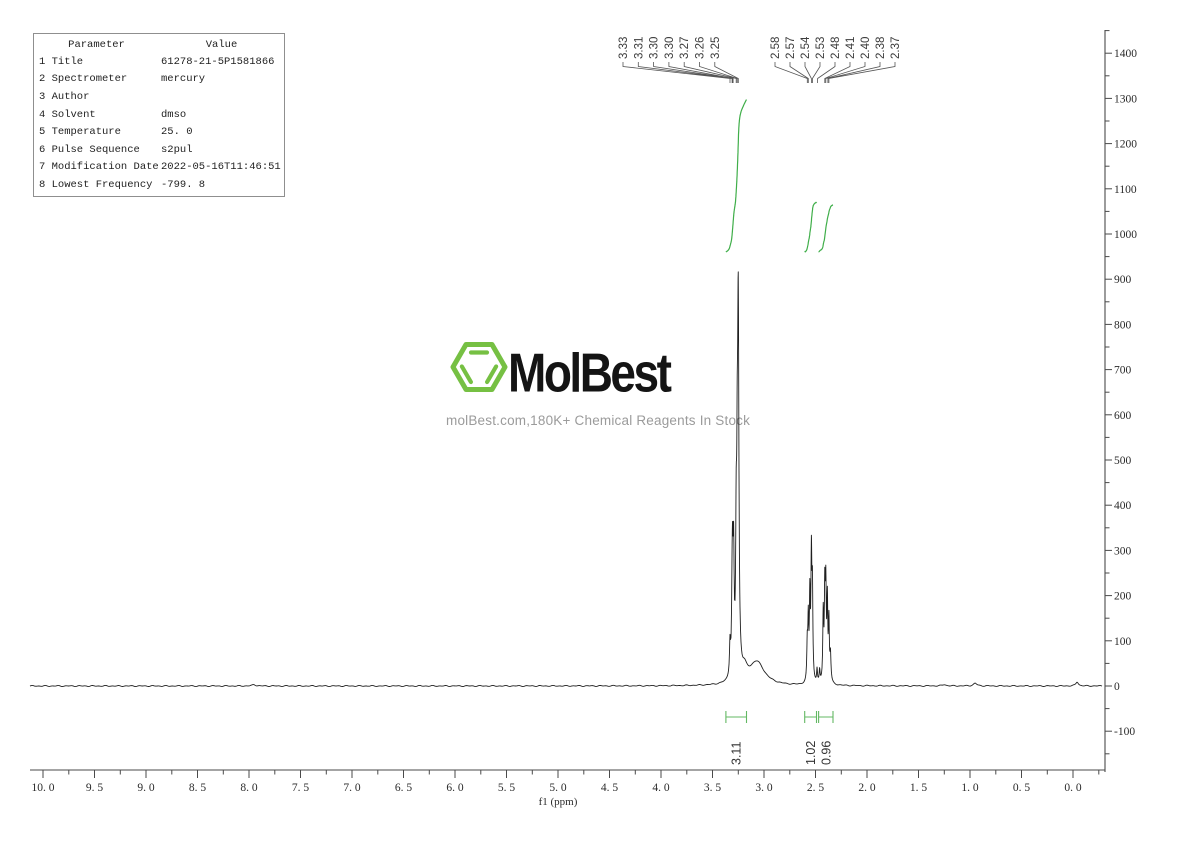 Image resolution: width=1190 pixels, height=841 pixels. What do you see at coordinates (764, 788) in the screenshot?
I see `svg-text: 3. 0` at bounding box center [764, 788].